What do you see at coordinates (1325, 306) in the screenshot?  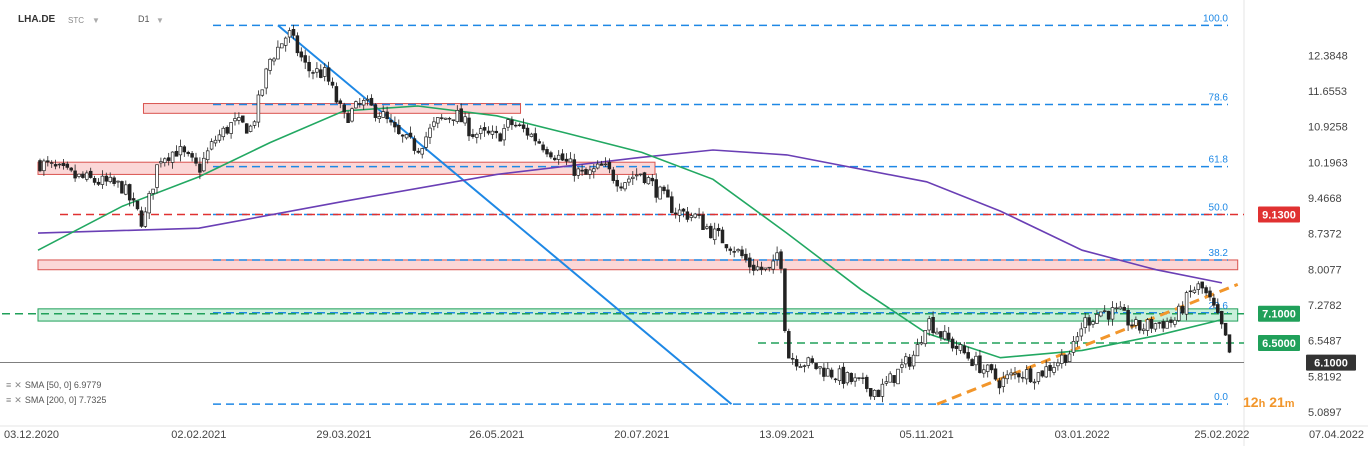 I see `y-tick-label: 7.2782` at bounding box center [1325, 306].